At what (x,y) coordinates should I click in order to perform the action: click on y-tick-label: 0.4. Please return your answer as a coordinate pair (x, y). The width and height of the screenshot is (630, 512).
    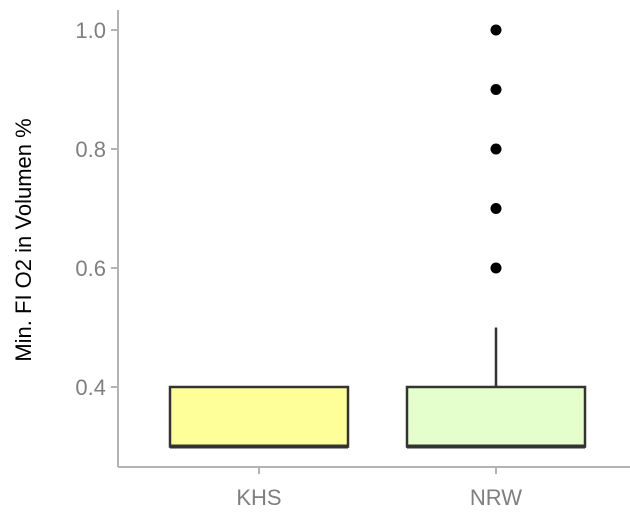
    Looking at the image, I should click on (90, 387).